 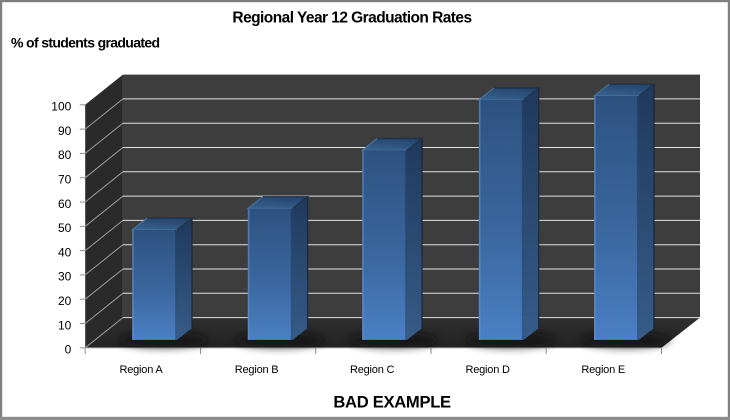 I want to click on svg-text: 40, so click(x=65, y=252).